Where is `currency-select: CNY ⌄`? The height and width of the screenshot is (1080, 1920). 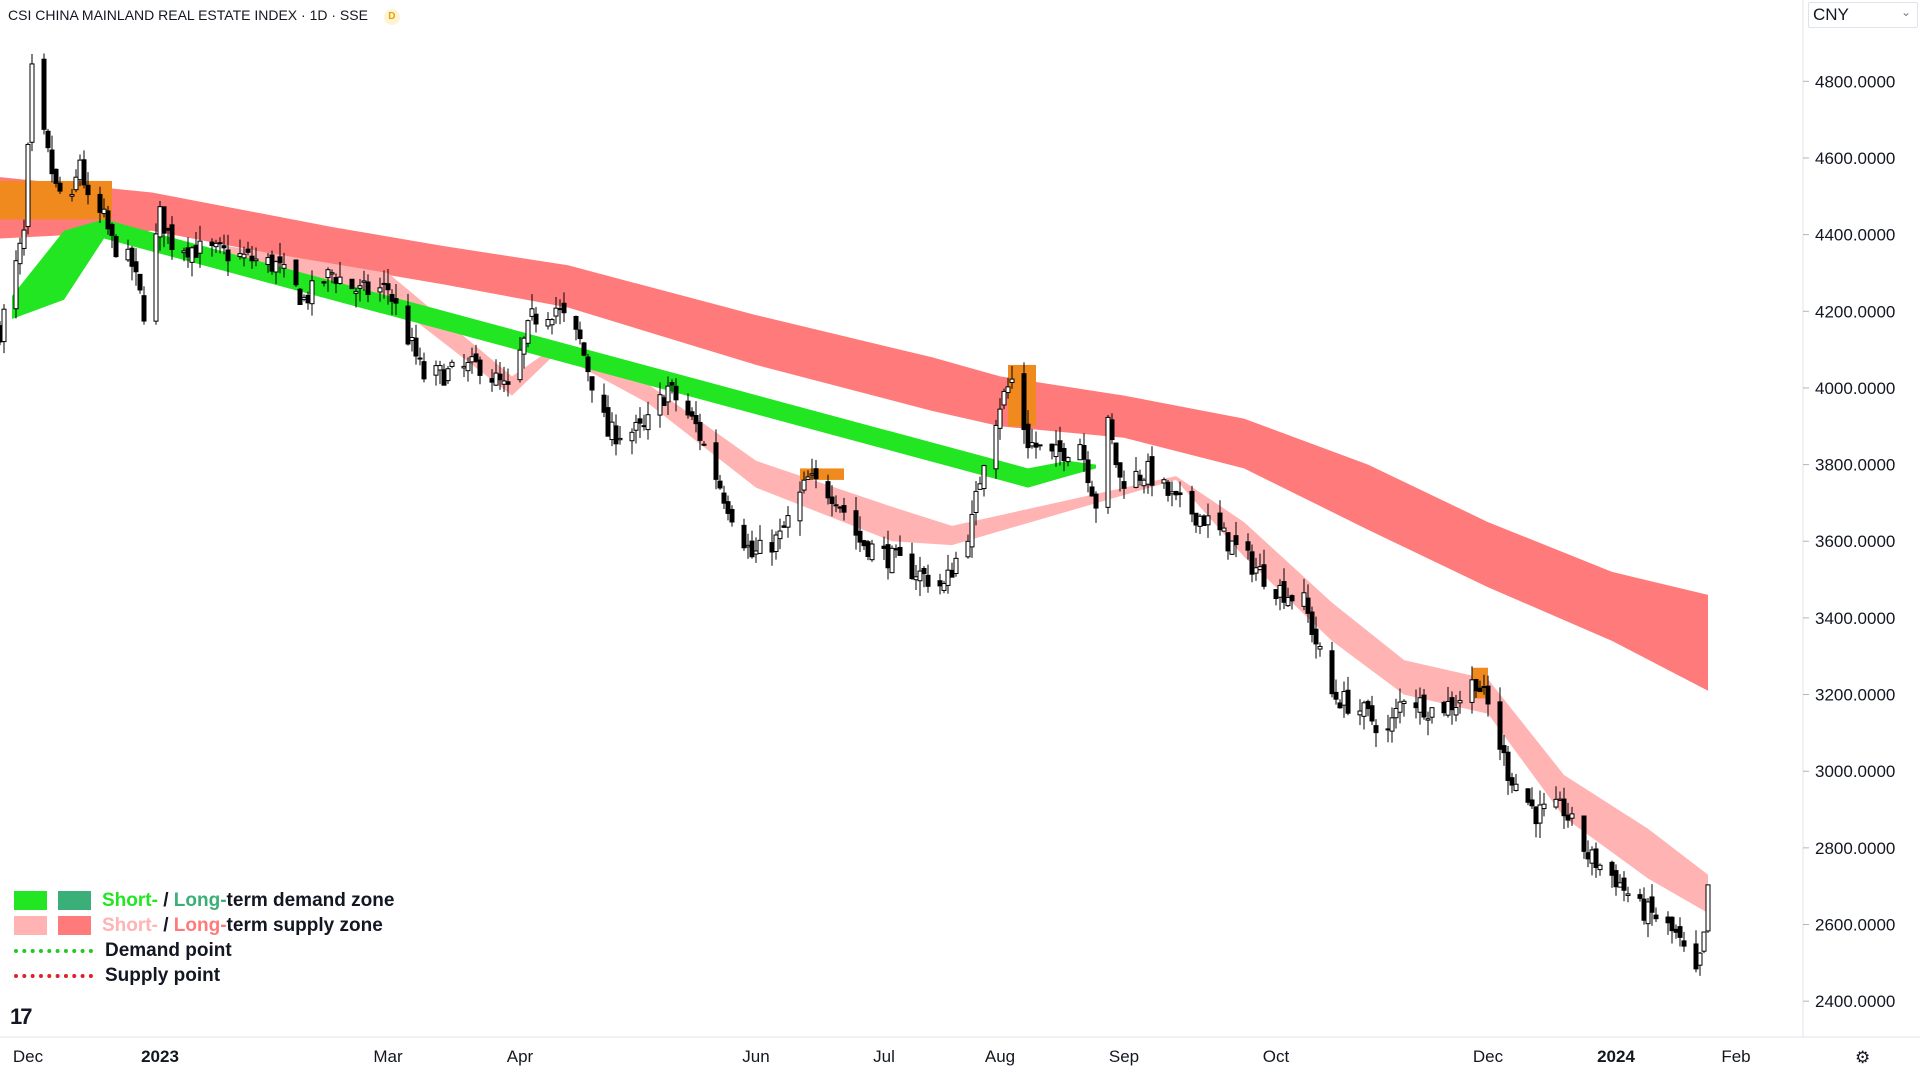
currency-select: CNY ⌄ is located at coordinates (1863, 15).